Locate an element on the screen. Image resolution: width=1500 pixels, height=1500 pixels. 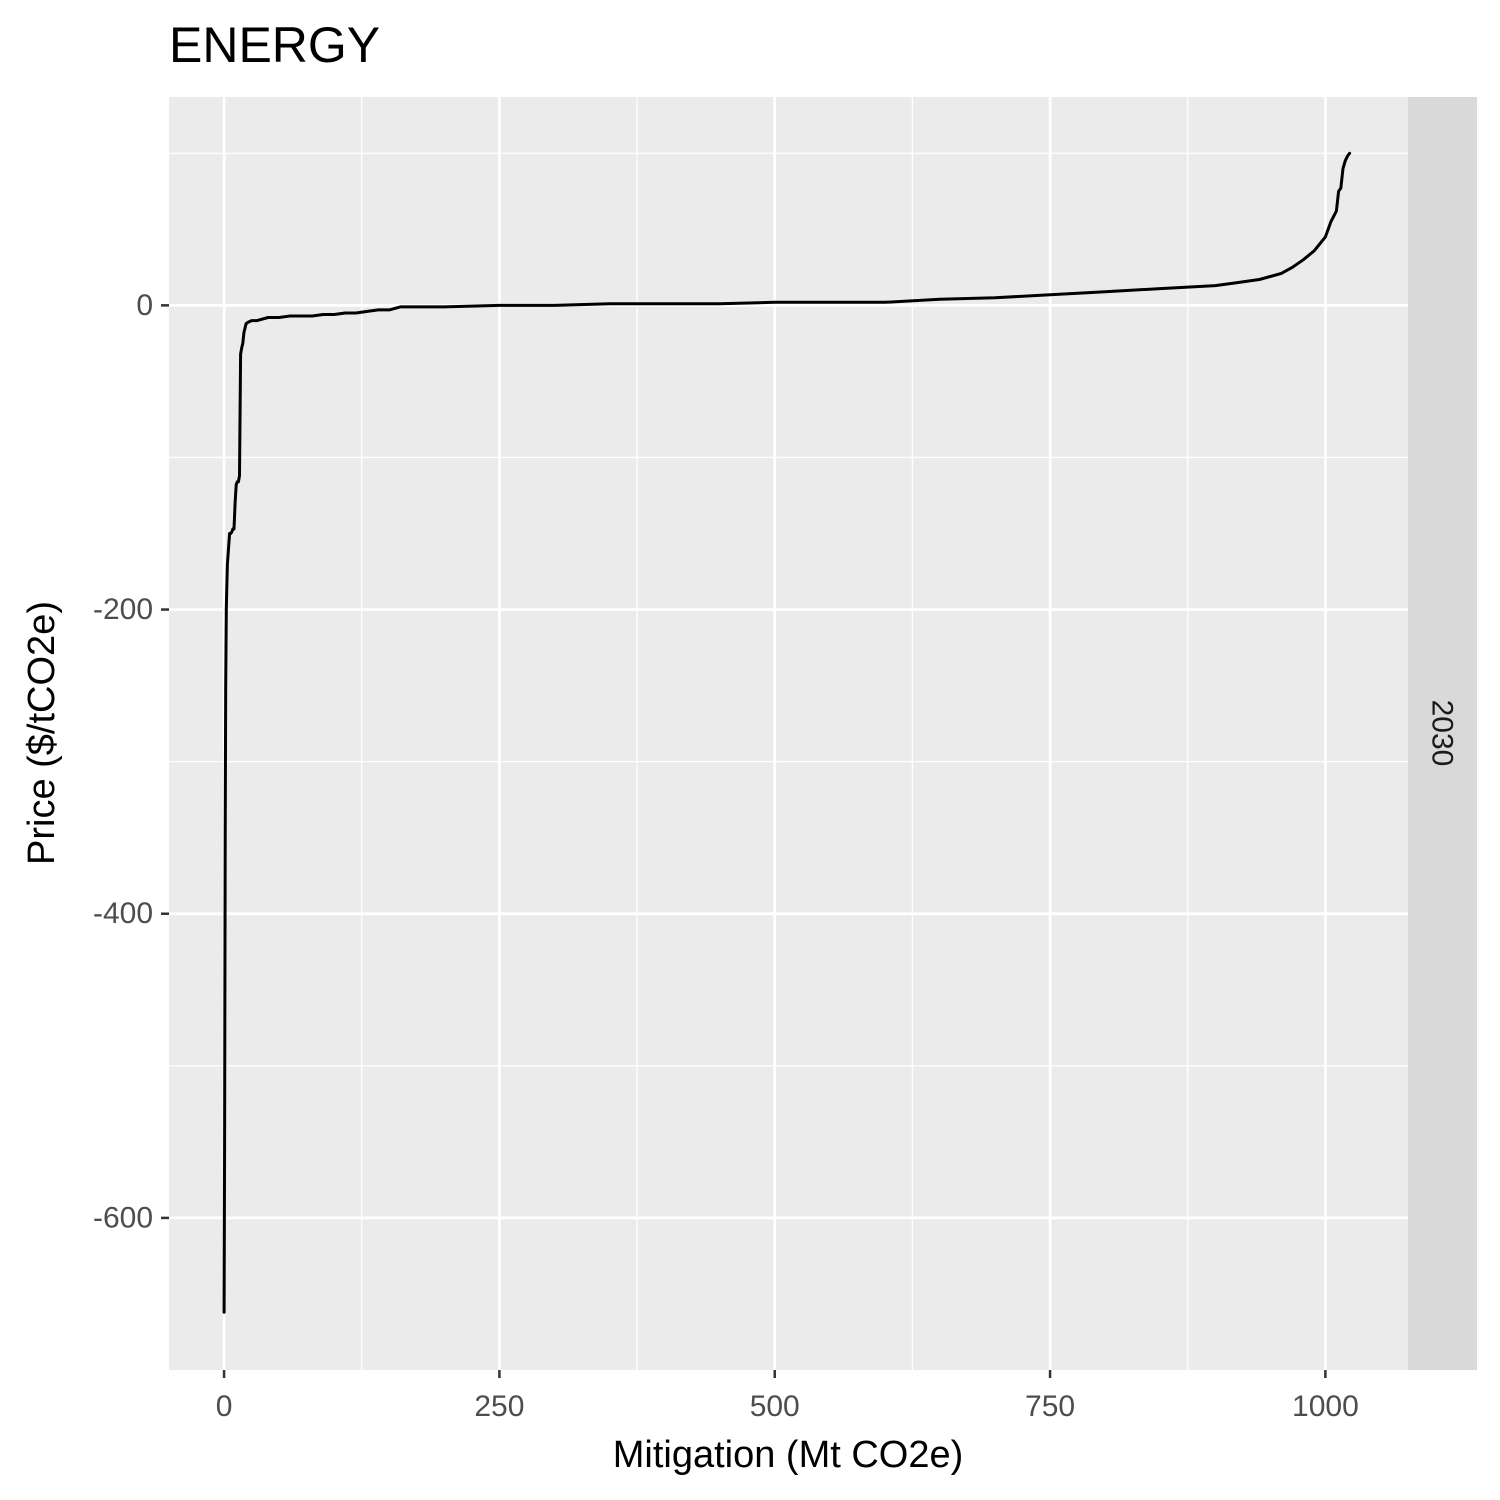
x-tick-label: 500 is located at coordinates (775, 1406).